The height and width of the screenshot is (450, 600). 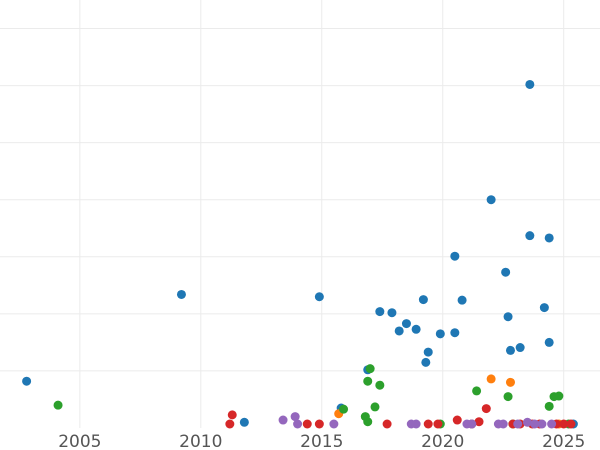 I want to click on x-tick-label: 2010, so click(x=200, y=441).